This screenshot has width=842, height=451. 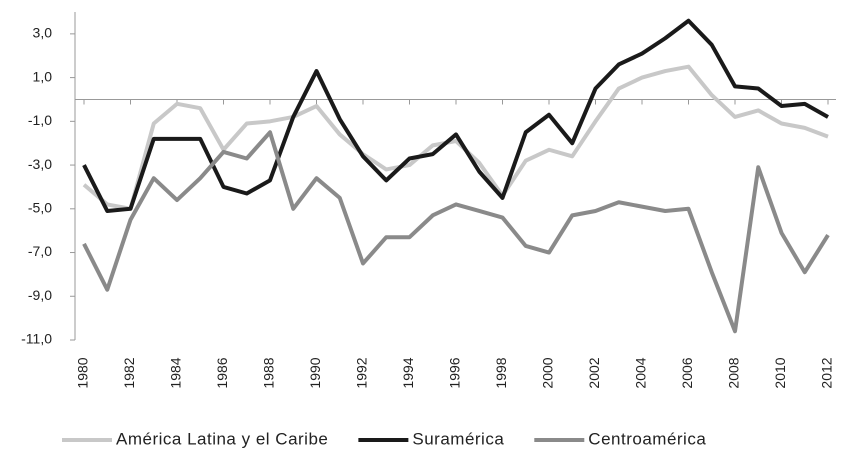 I want to click on x-tick-label: 2006, so click(x=687, y=372).